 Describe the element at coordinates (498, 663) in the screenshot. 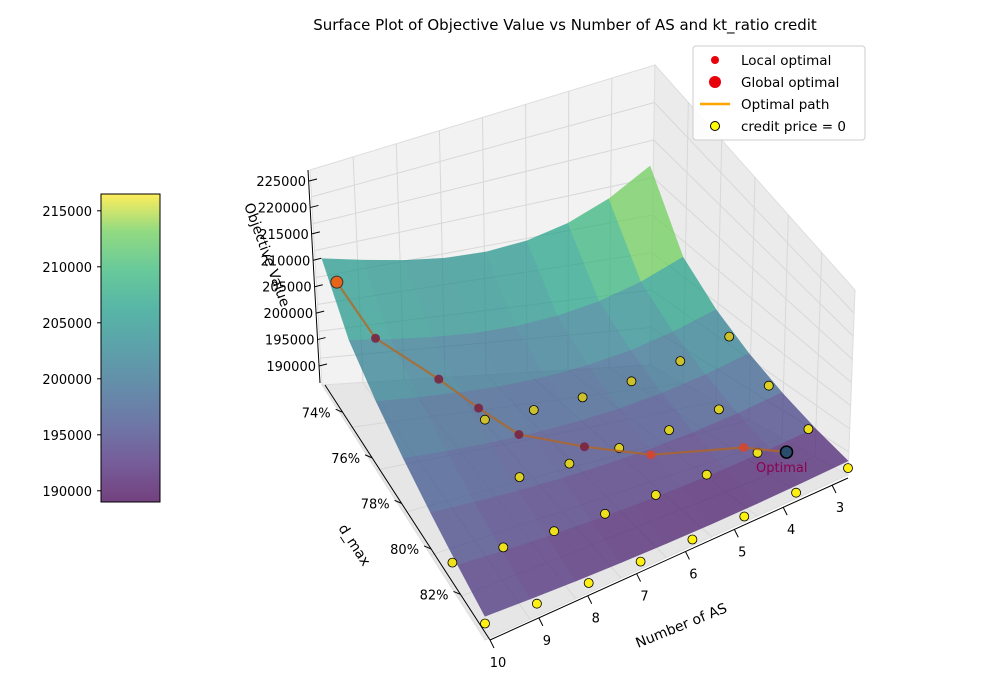

I see `x-tick-label: 10` at that location.